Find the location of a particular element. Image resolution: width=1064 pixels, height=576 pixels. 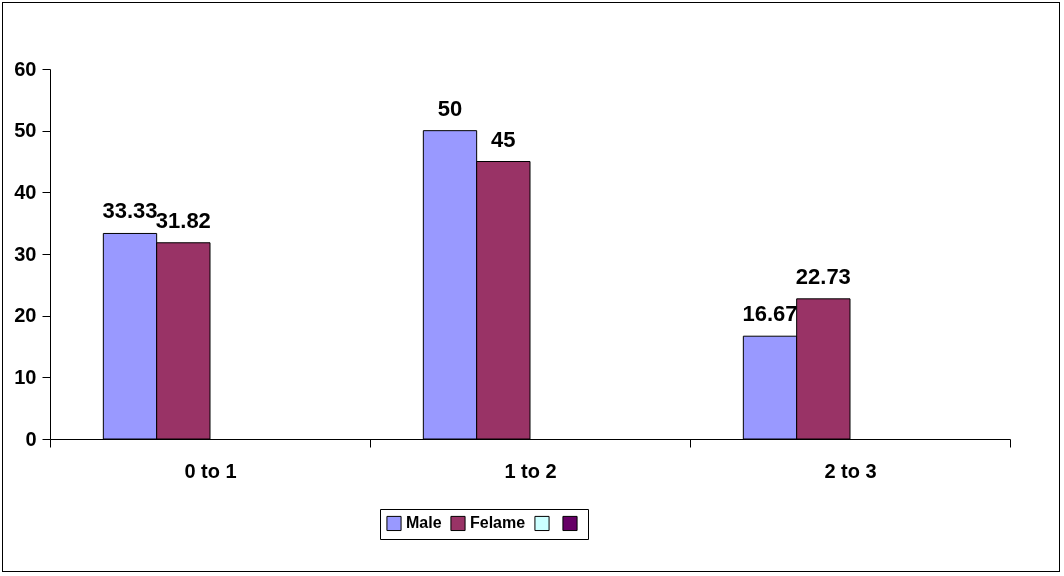

legend-label: Felame is located at coordinates (498, 523).